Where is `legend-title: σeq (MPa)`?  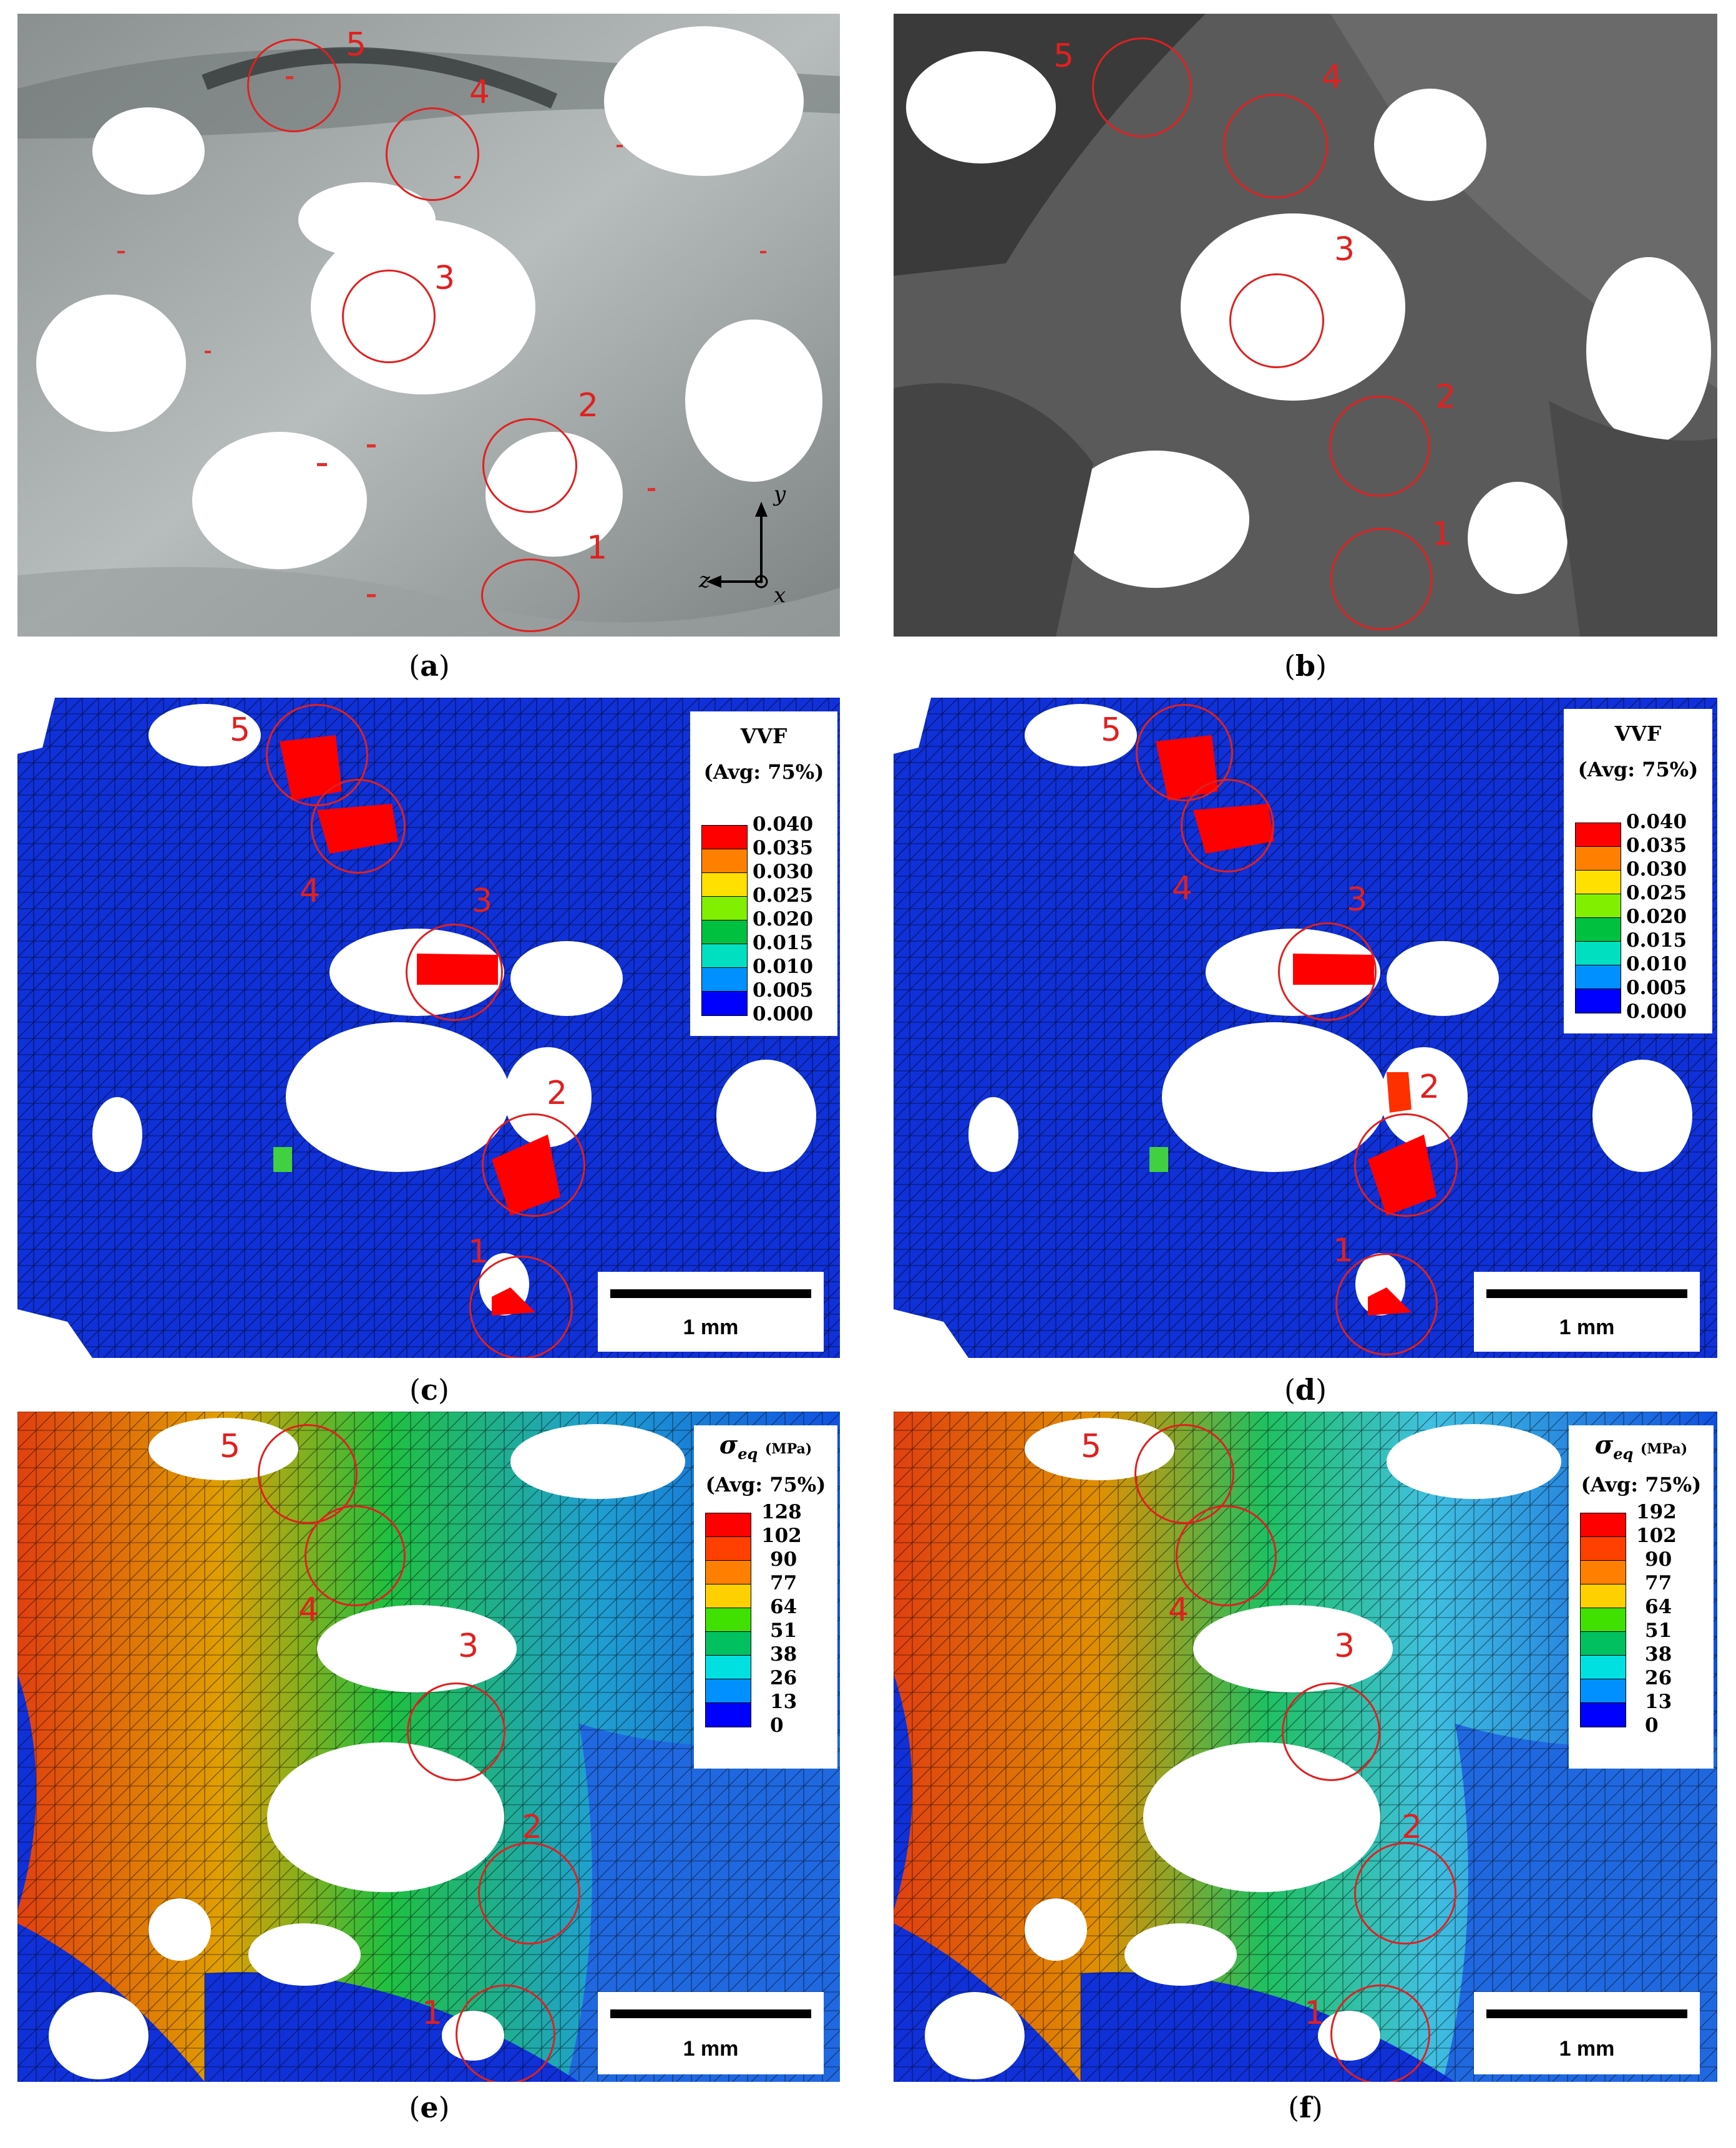
legend-title: σeq (MPa) is located at coordinates (1641, 1446).